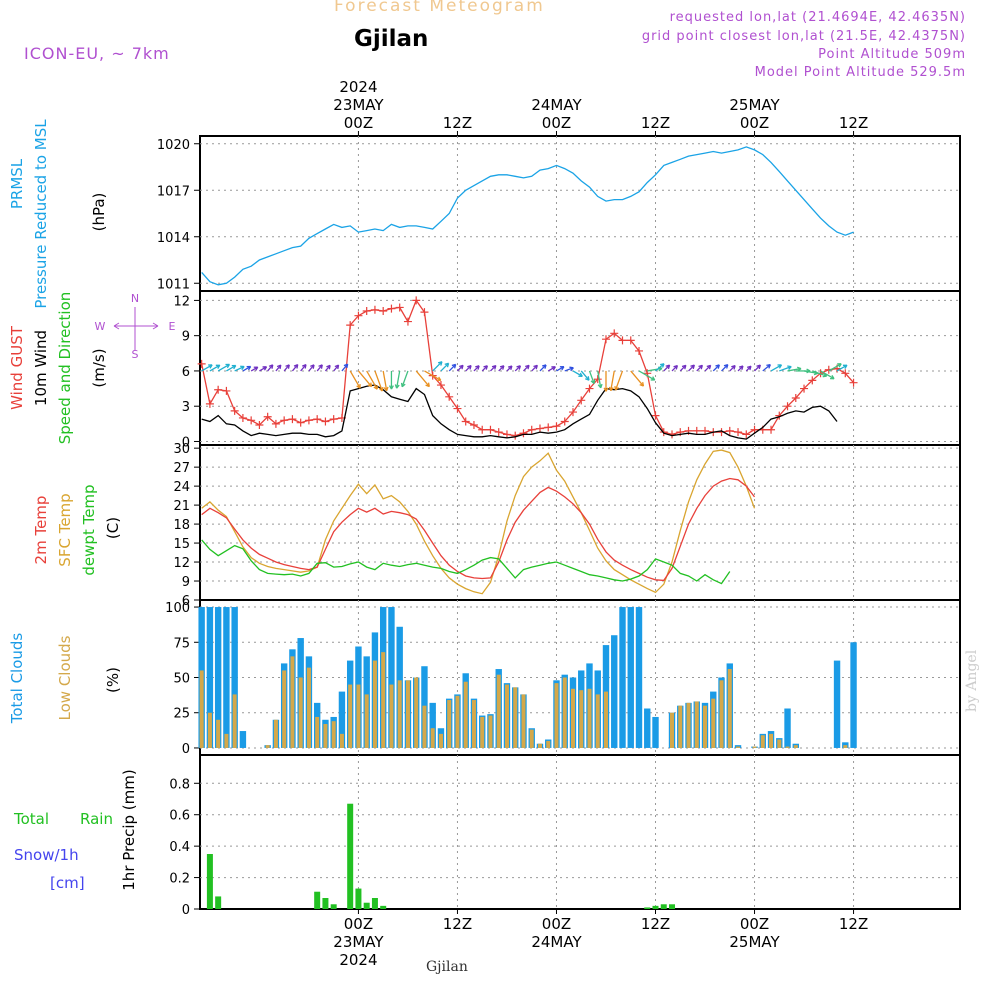 The image size is (1000, 1000). I want to click on sfc-temp-line, so click(478, 522).